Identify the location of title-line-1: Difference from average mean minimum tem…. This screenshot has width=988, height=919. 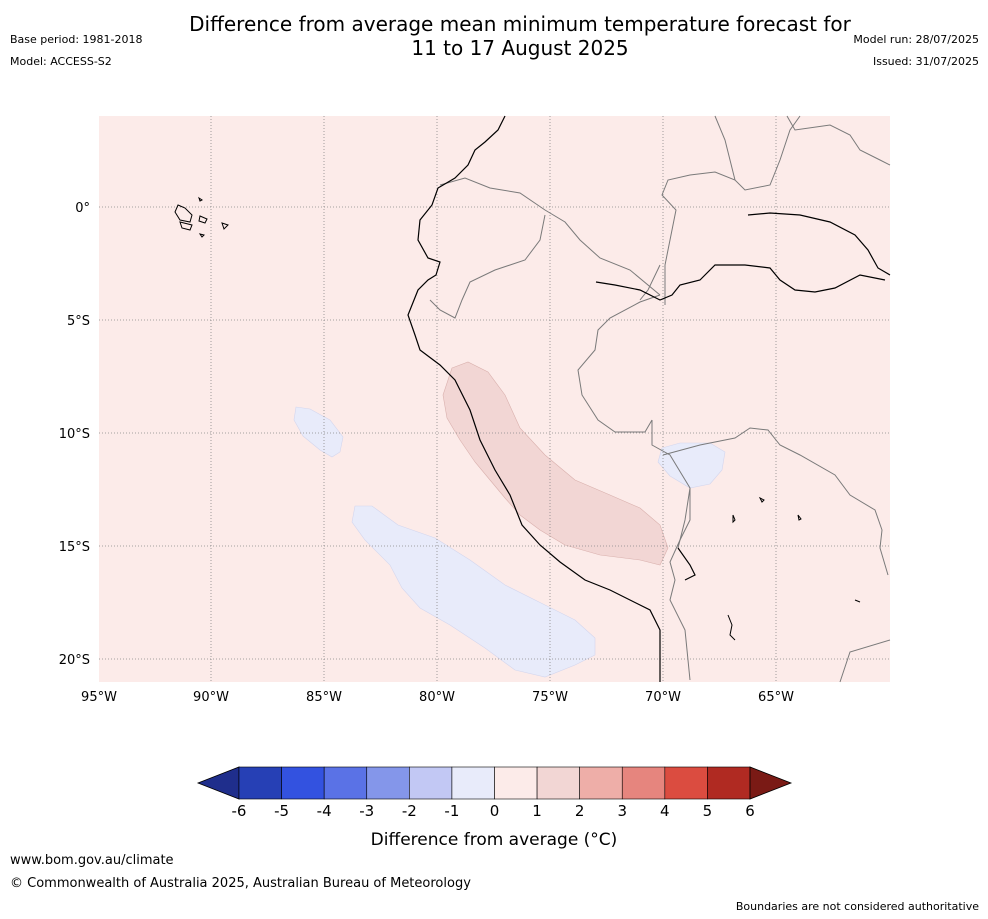
(520, 24).